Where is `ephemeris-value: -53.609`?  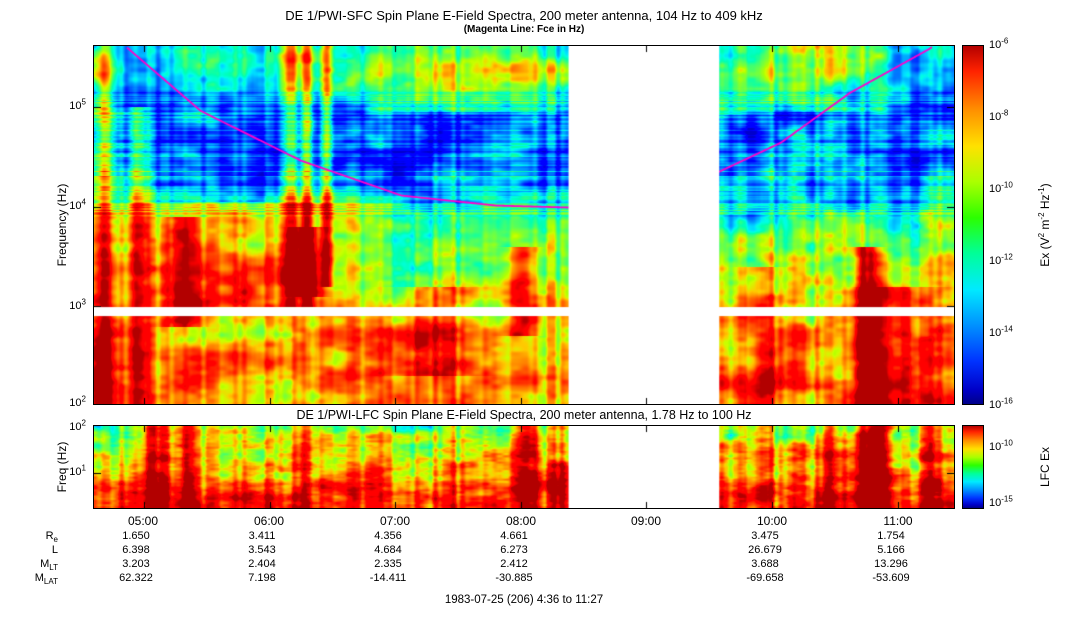 ephemeris-value: -53.609 is located at coordinates (891, 578).